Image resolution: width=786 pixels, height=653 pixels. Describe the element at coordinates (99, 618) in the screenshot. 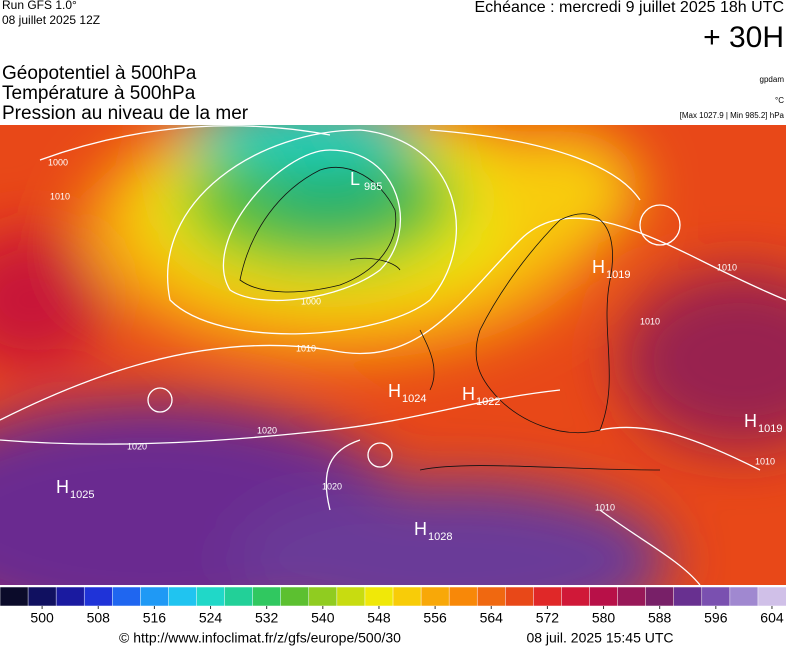

I see `colorbar-tick-label: 508` at that location.